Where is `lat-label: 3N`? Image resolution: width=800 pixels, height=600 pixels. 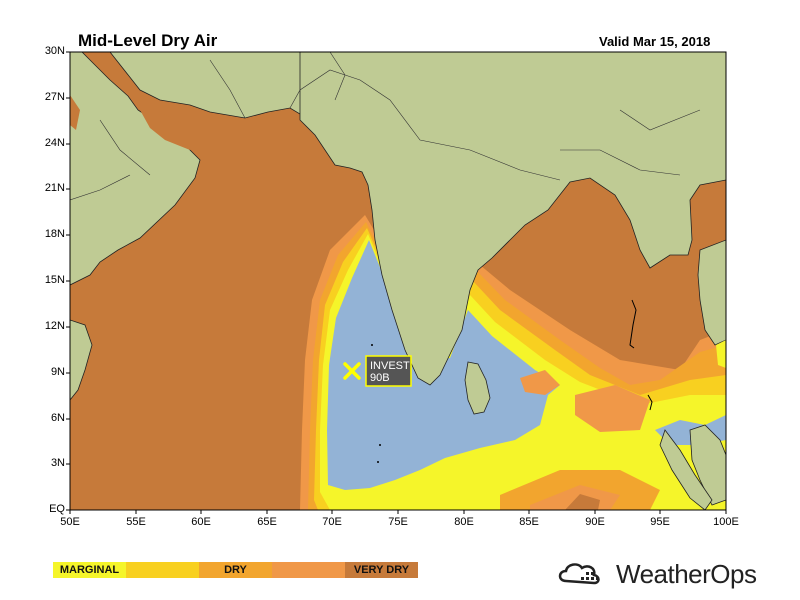 lat-label: 3N is located at coordinates (57, 463).